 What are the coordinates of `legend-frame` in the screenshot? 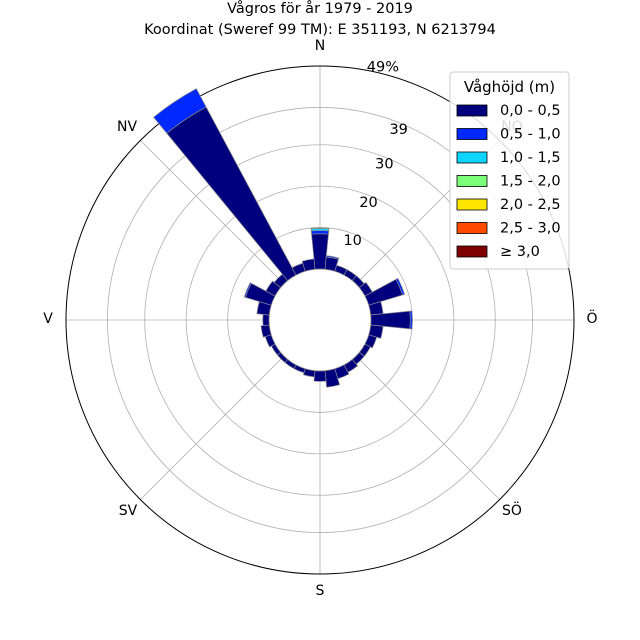 It's located at (509, 170).